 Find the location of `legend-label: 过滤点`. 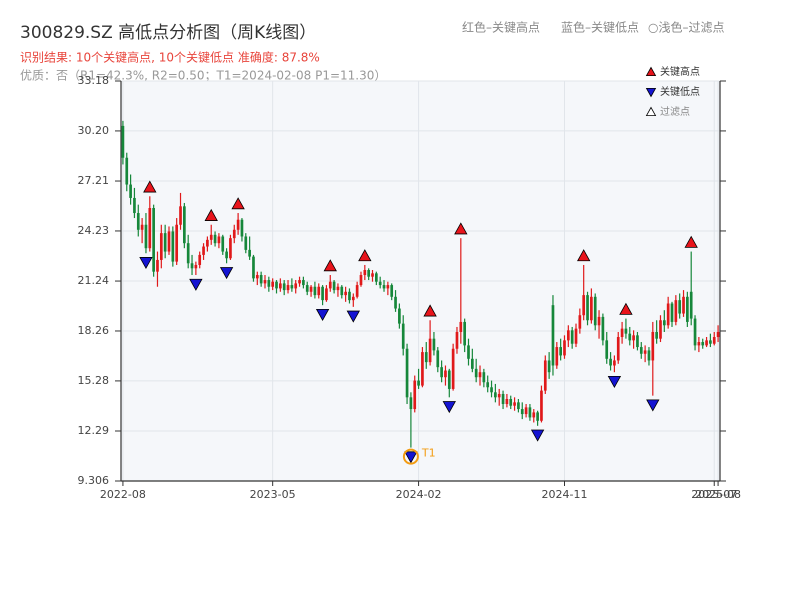

legend-label: 过滤点 is located at coordinates (675, 111).